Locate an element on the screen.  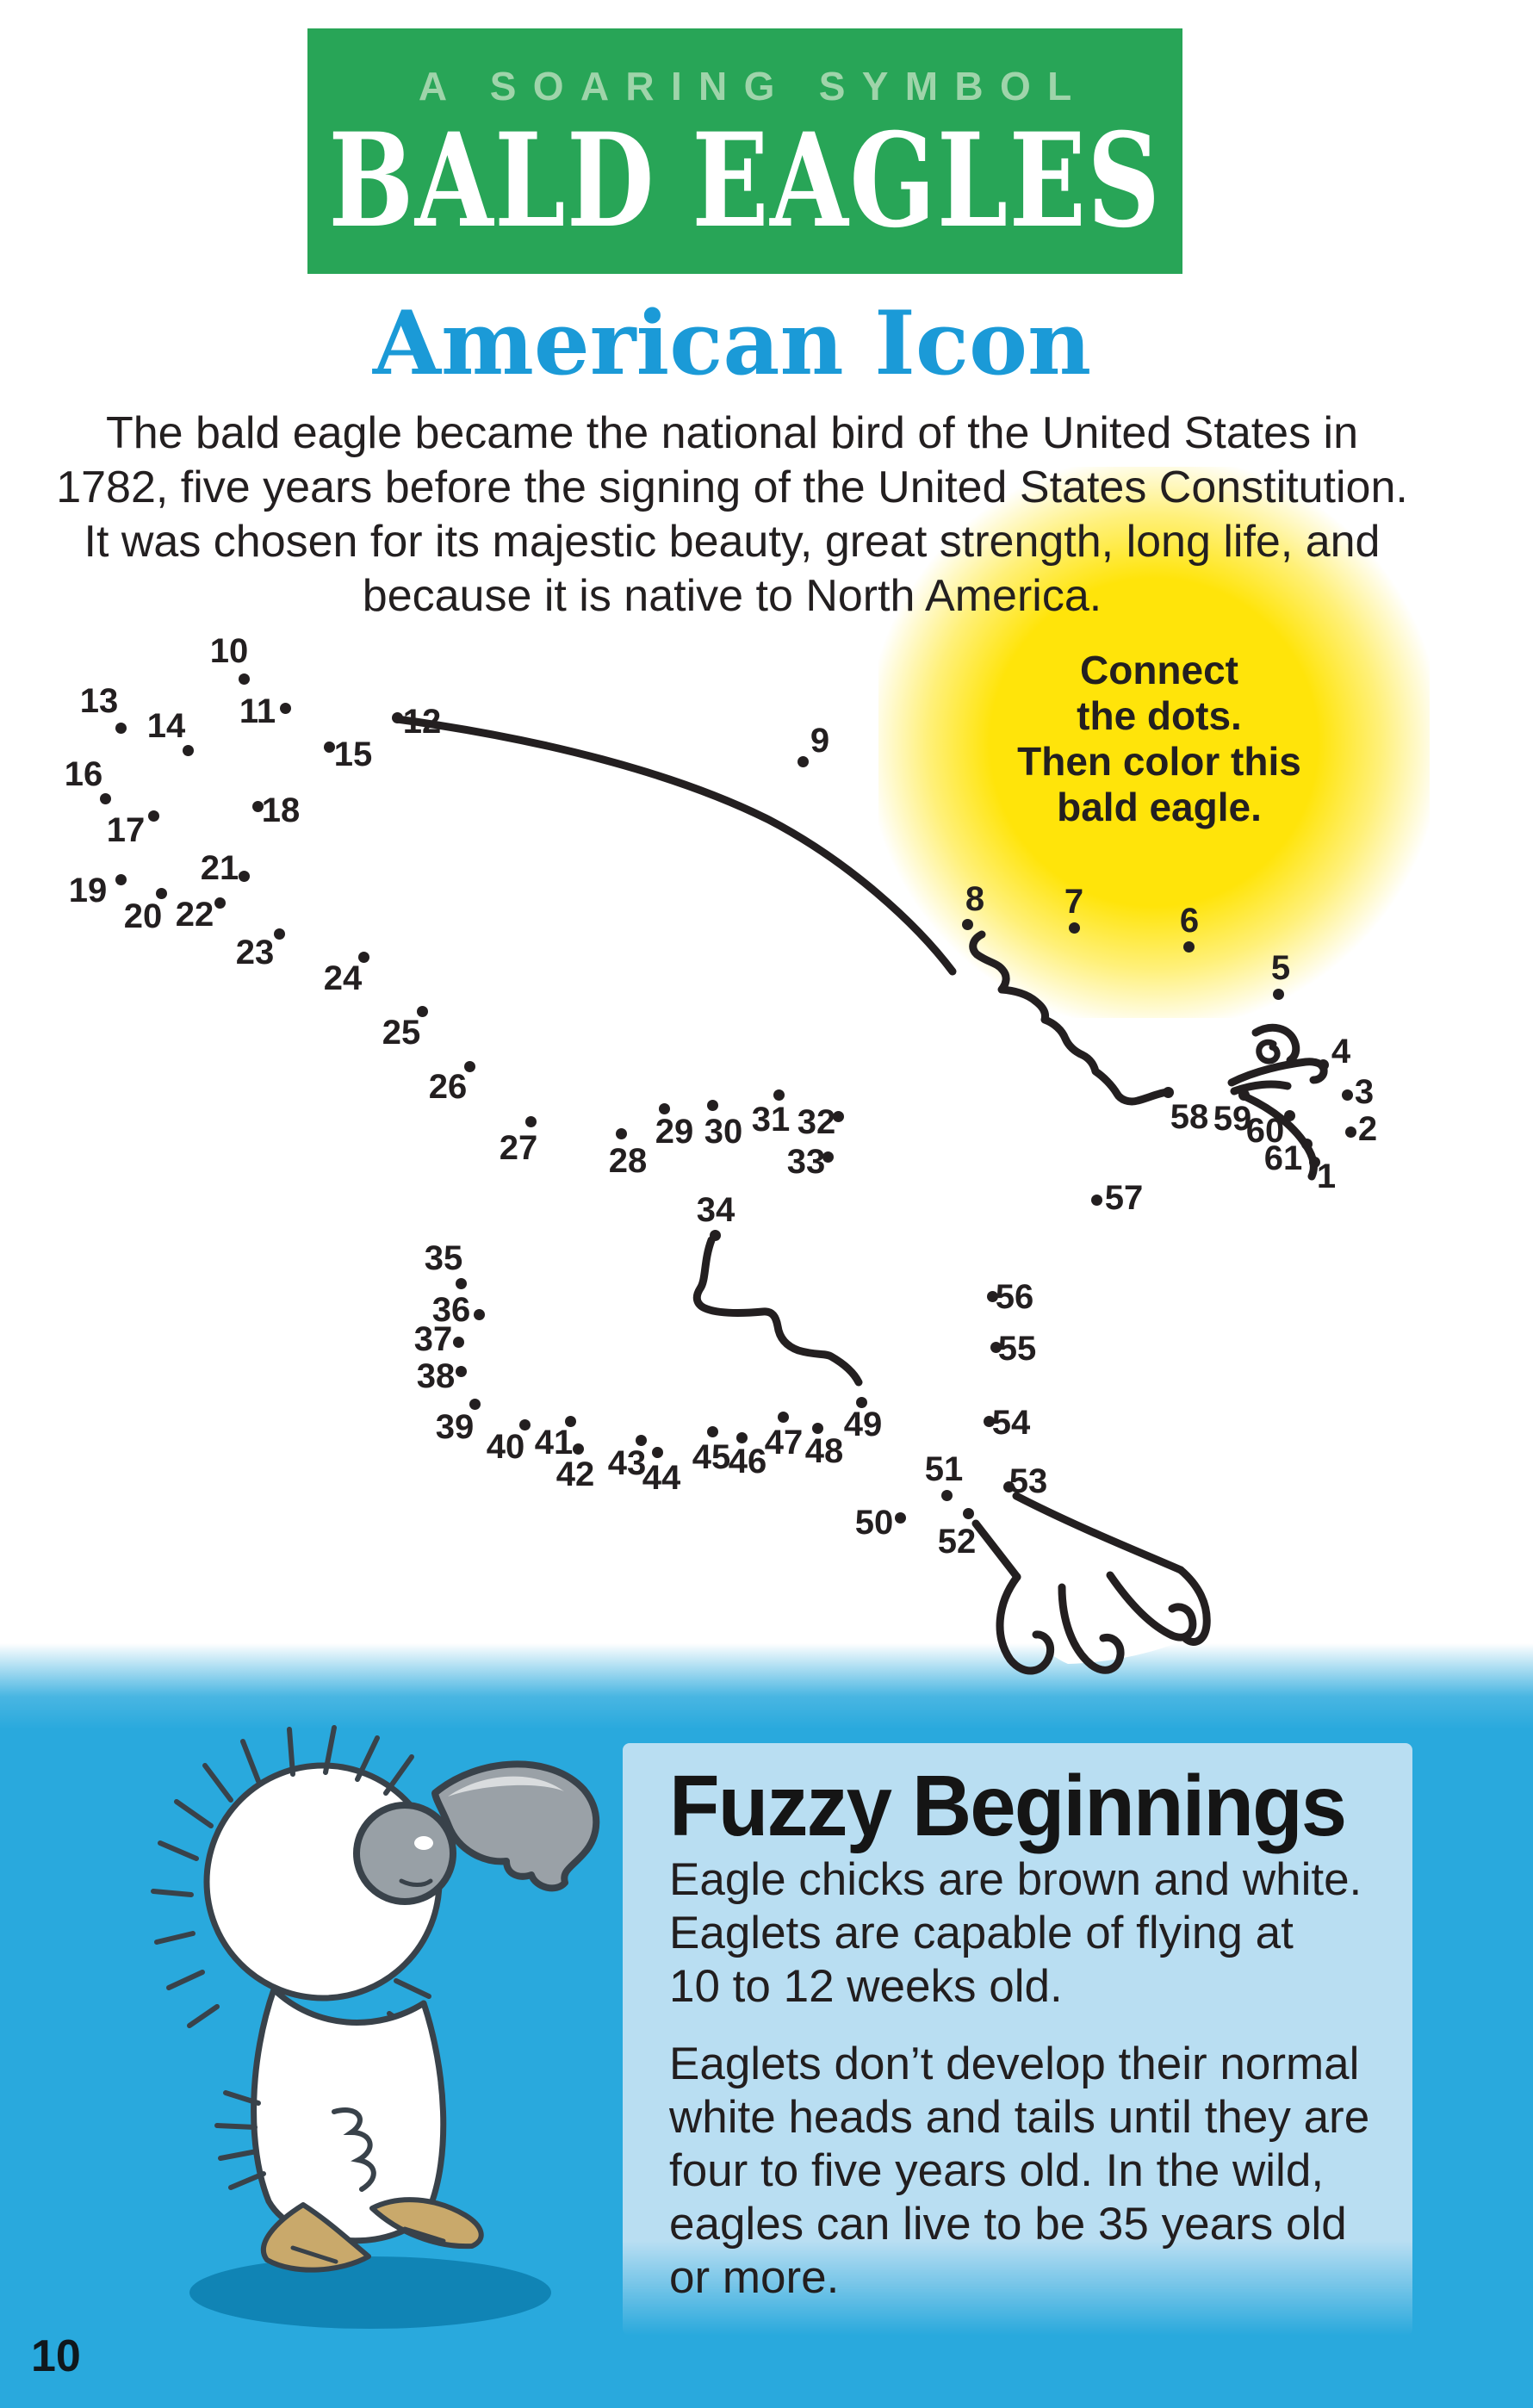
chick-arm-fluff is located at coordinates (240, 2140).